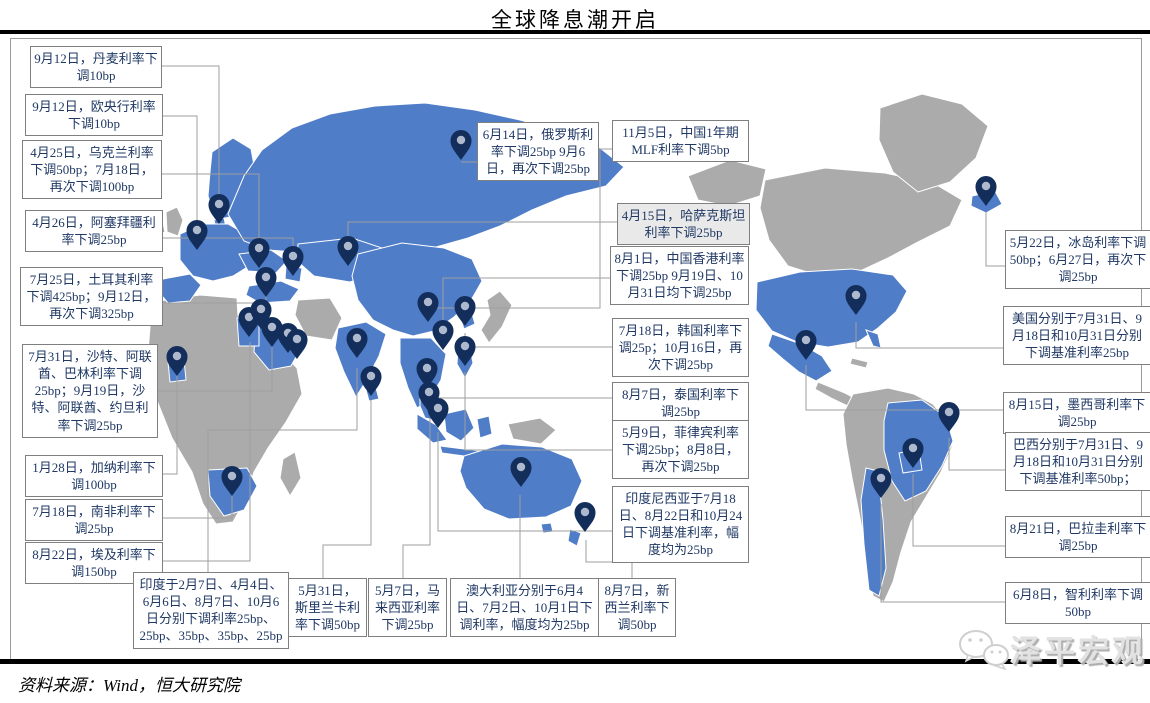  What do you see at coordinates (94, 231) in the screenshot?
I see `annotation-azerbaijan: 4月26日，阿塞拜疆利率下调25bp` at bounding box center [94, 231].